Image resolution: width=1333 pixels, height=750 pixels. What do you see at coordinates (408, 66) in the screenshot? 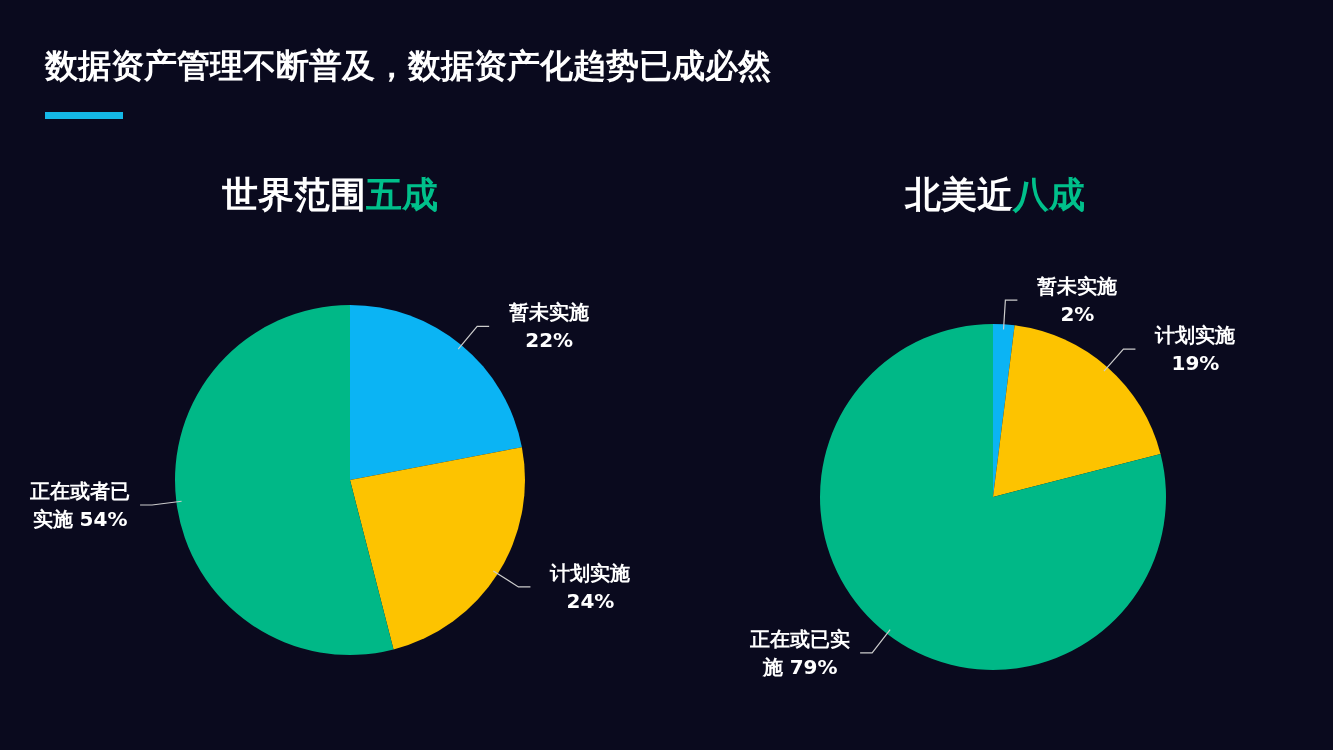
I see `text: 数据资产管理不断普及，数据资产化趋势已成必然` at bounding box center [408, 66].